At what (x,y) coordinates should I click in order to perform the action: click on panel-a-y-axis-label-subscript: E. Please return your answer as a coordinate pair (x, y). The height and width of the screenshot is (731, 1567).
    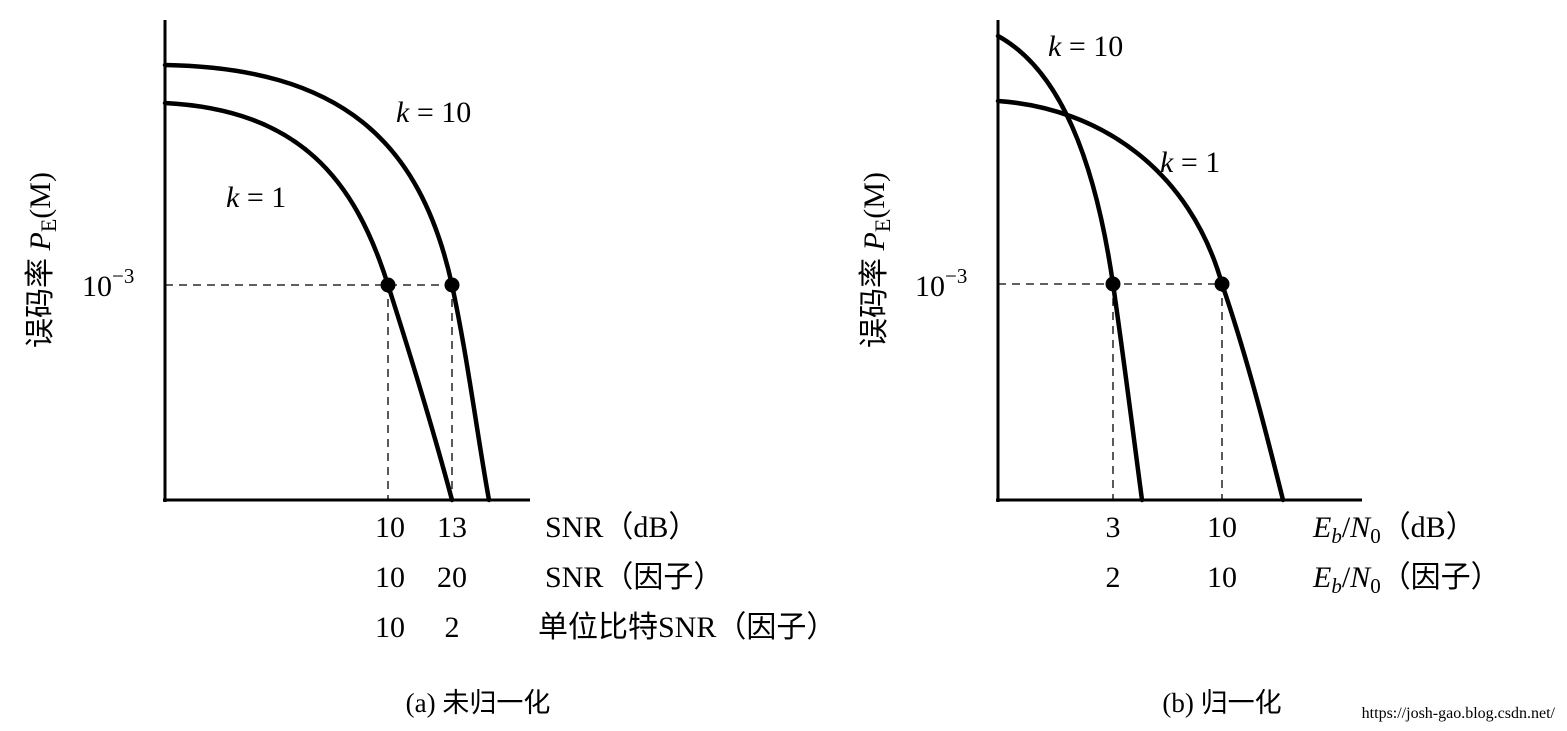
    Looking at the image, I should click on (48, 225).